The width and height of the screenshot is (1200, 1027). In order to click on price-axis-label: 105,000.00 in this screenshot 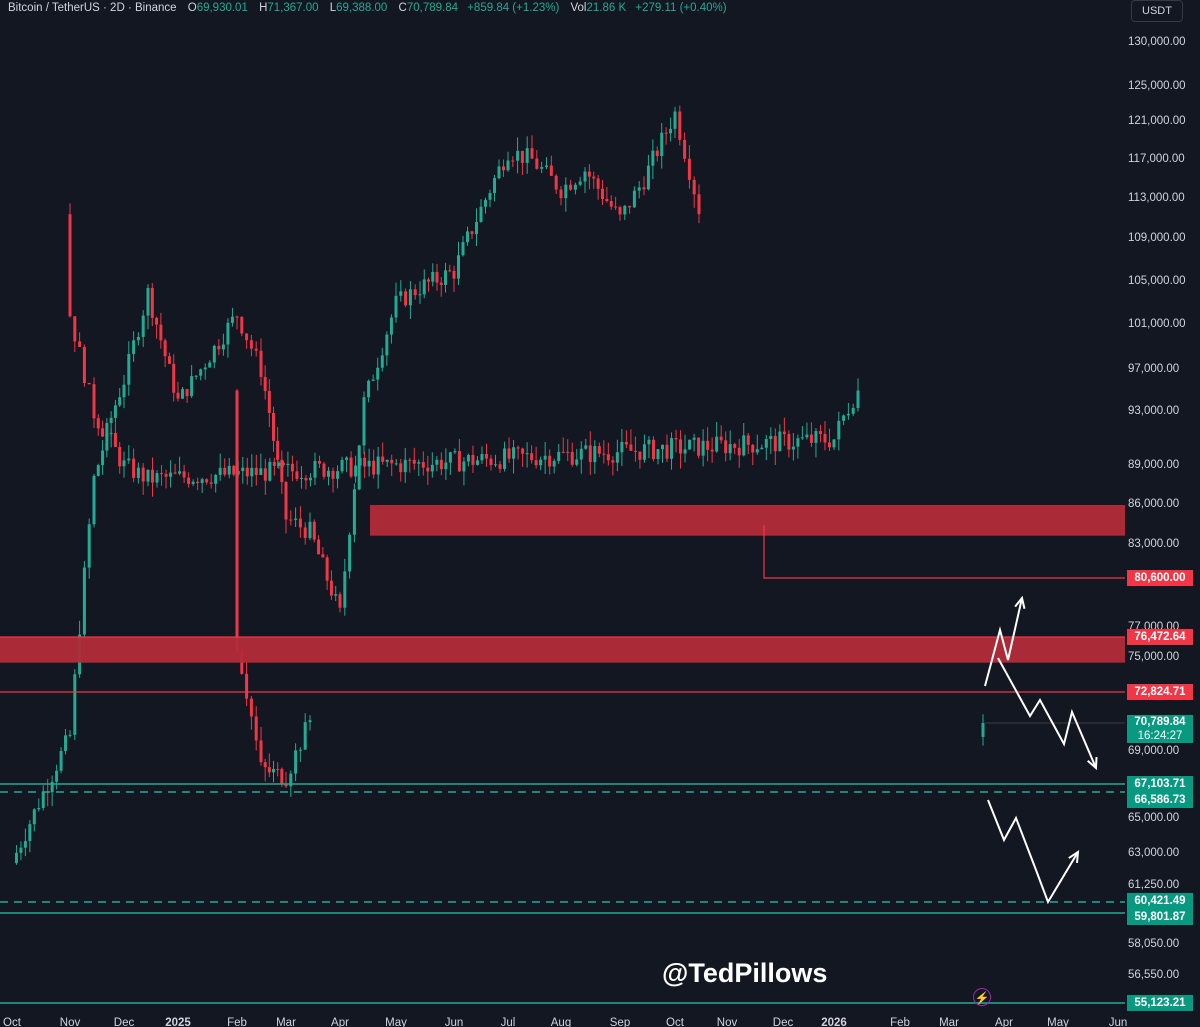, I will do `click(1157, 281)`.